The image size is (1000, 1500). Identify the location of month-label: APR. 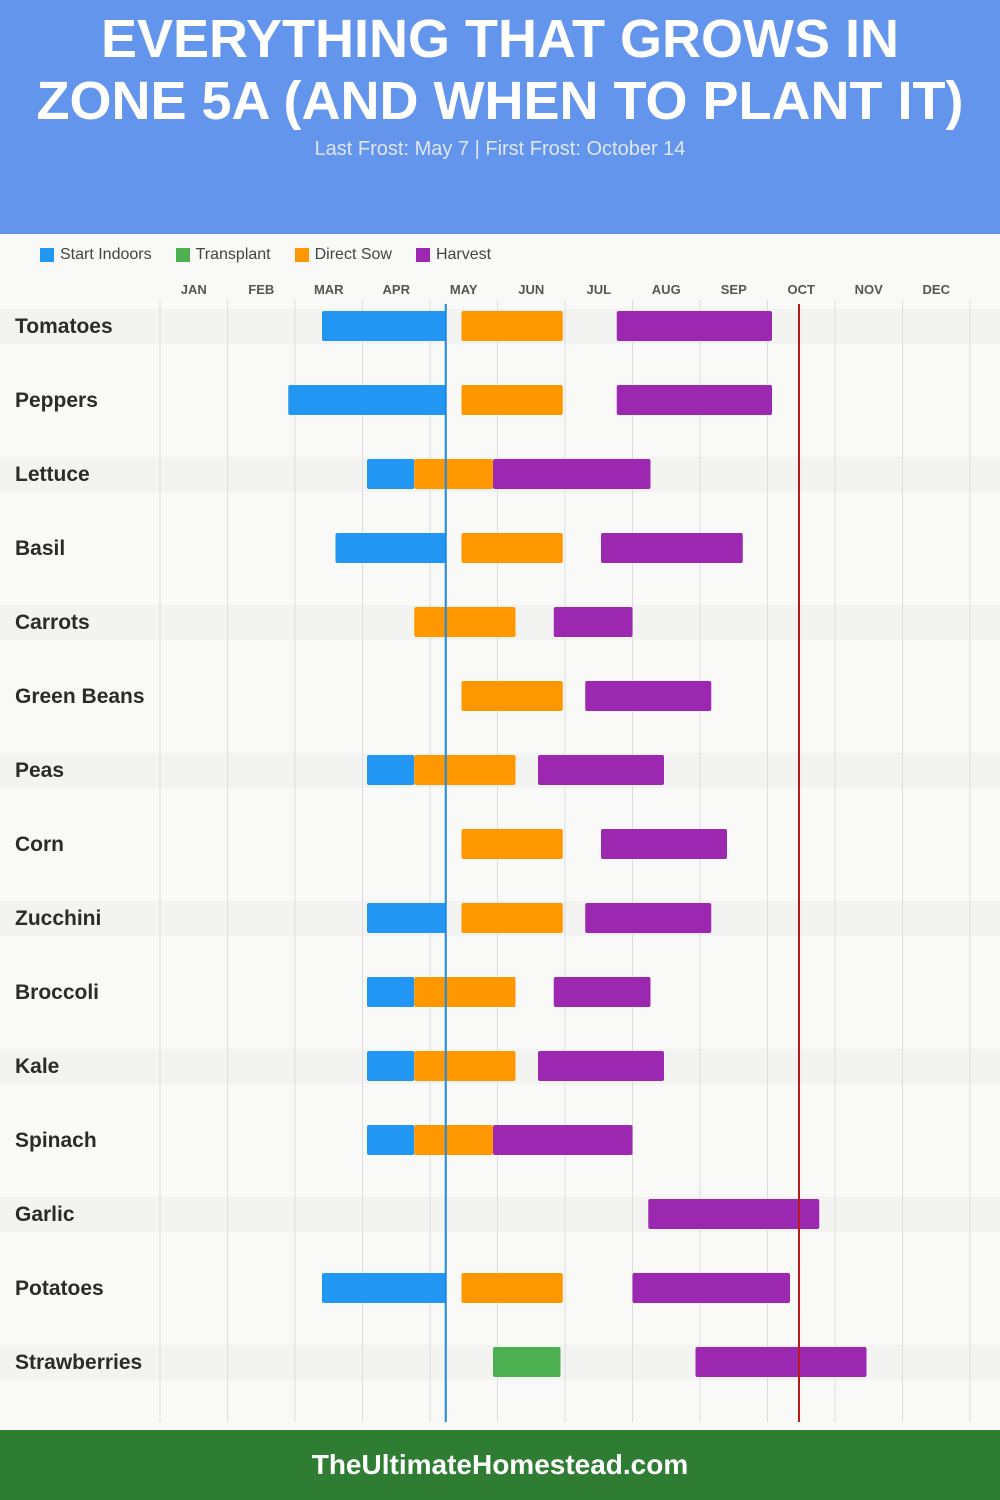
(397, 289).